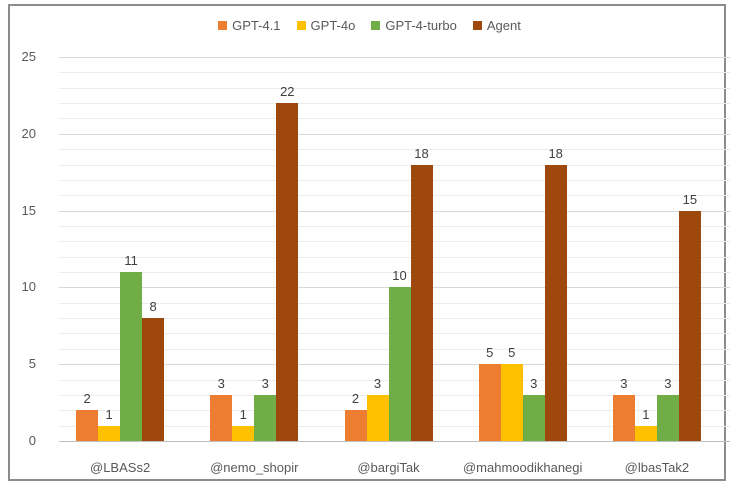 The width and height of the screenshot is (739, 496). I want to click on x-axis-line, so click(394, 441).